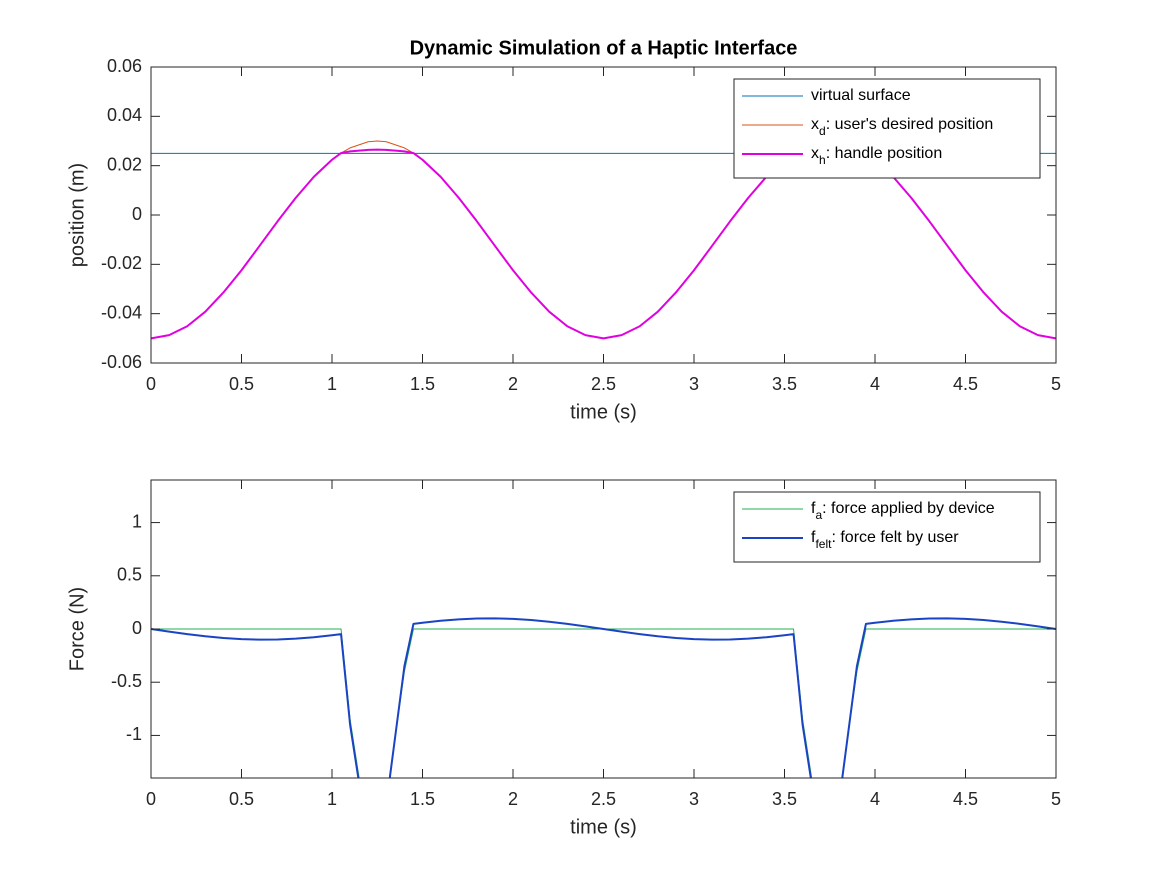 This screenshot has width=1167, height=875. What do you see at coordinates (124, 164) in the screenshot?
I see `y-tick-label: 0.02` at bounding box center [124, 164].